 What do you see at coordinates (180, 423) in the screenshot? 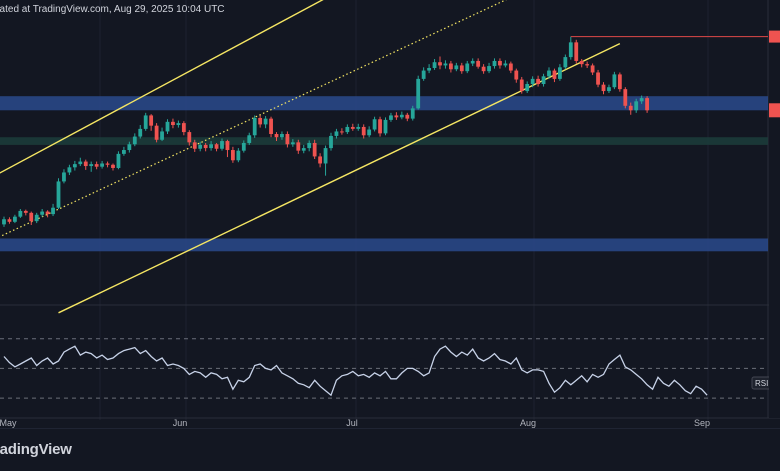
I see `time-tick-jun: Jun` at bounding box center [180, 423].